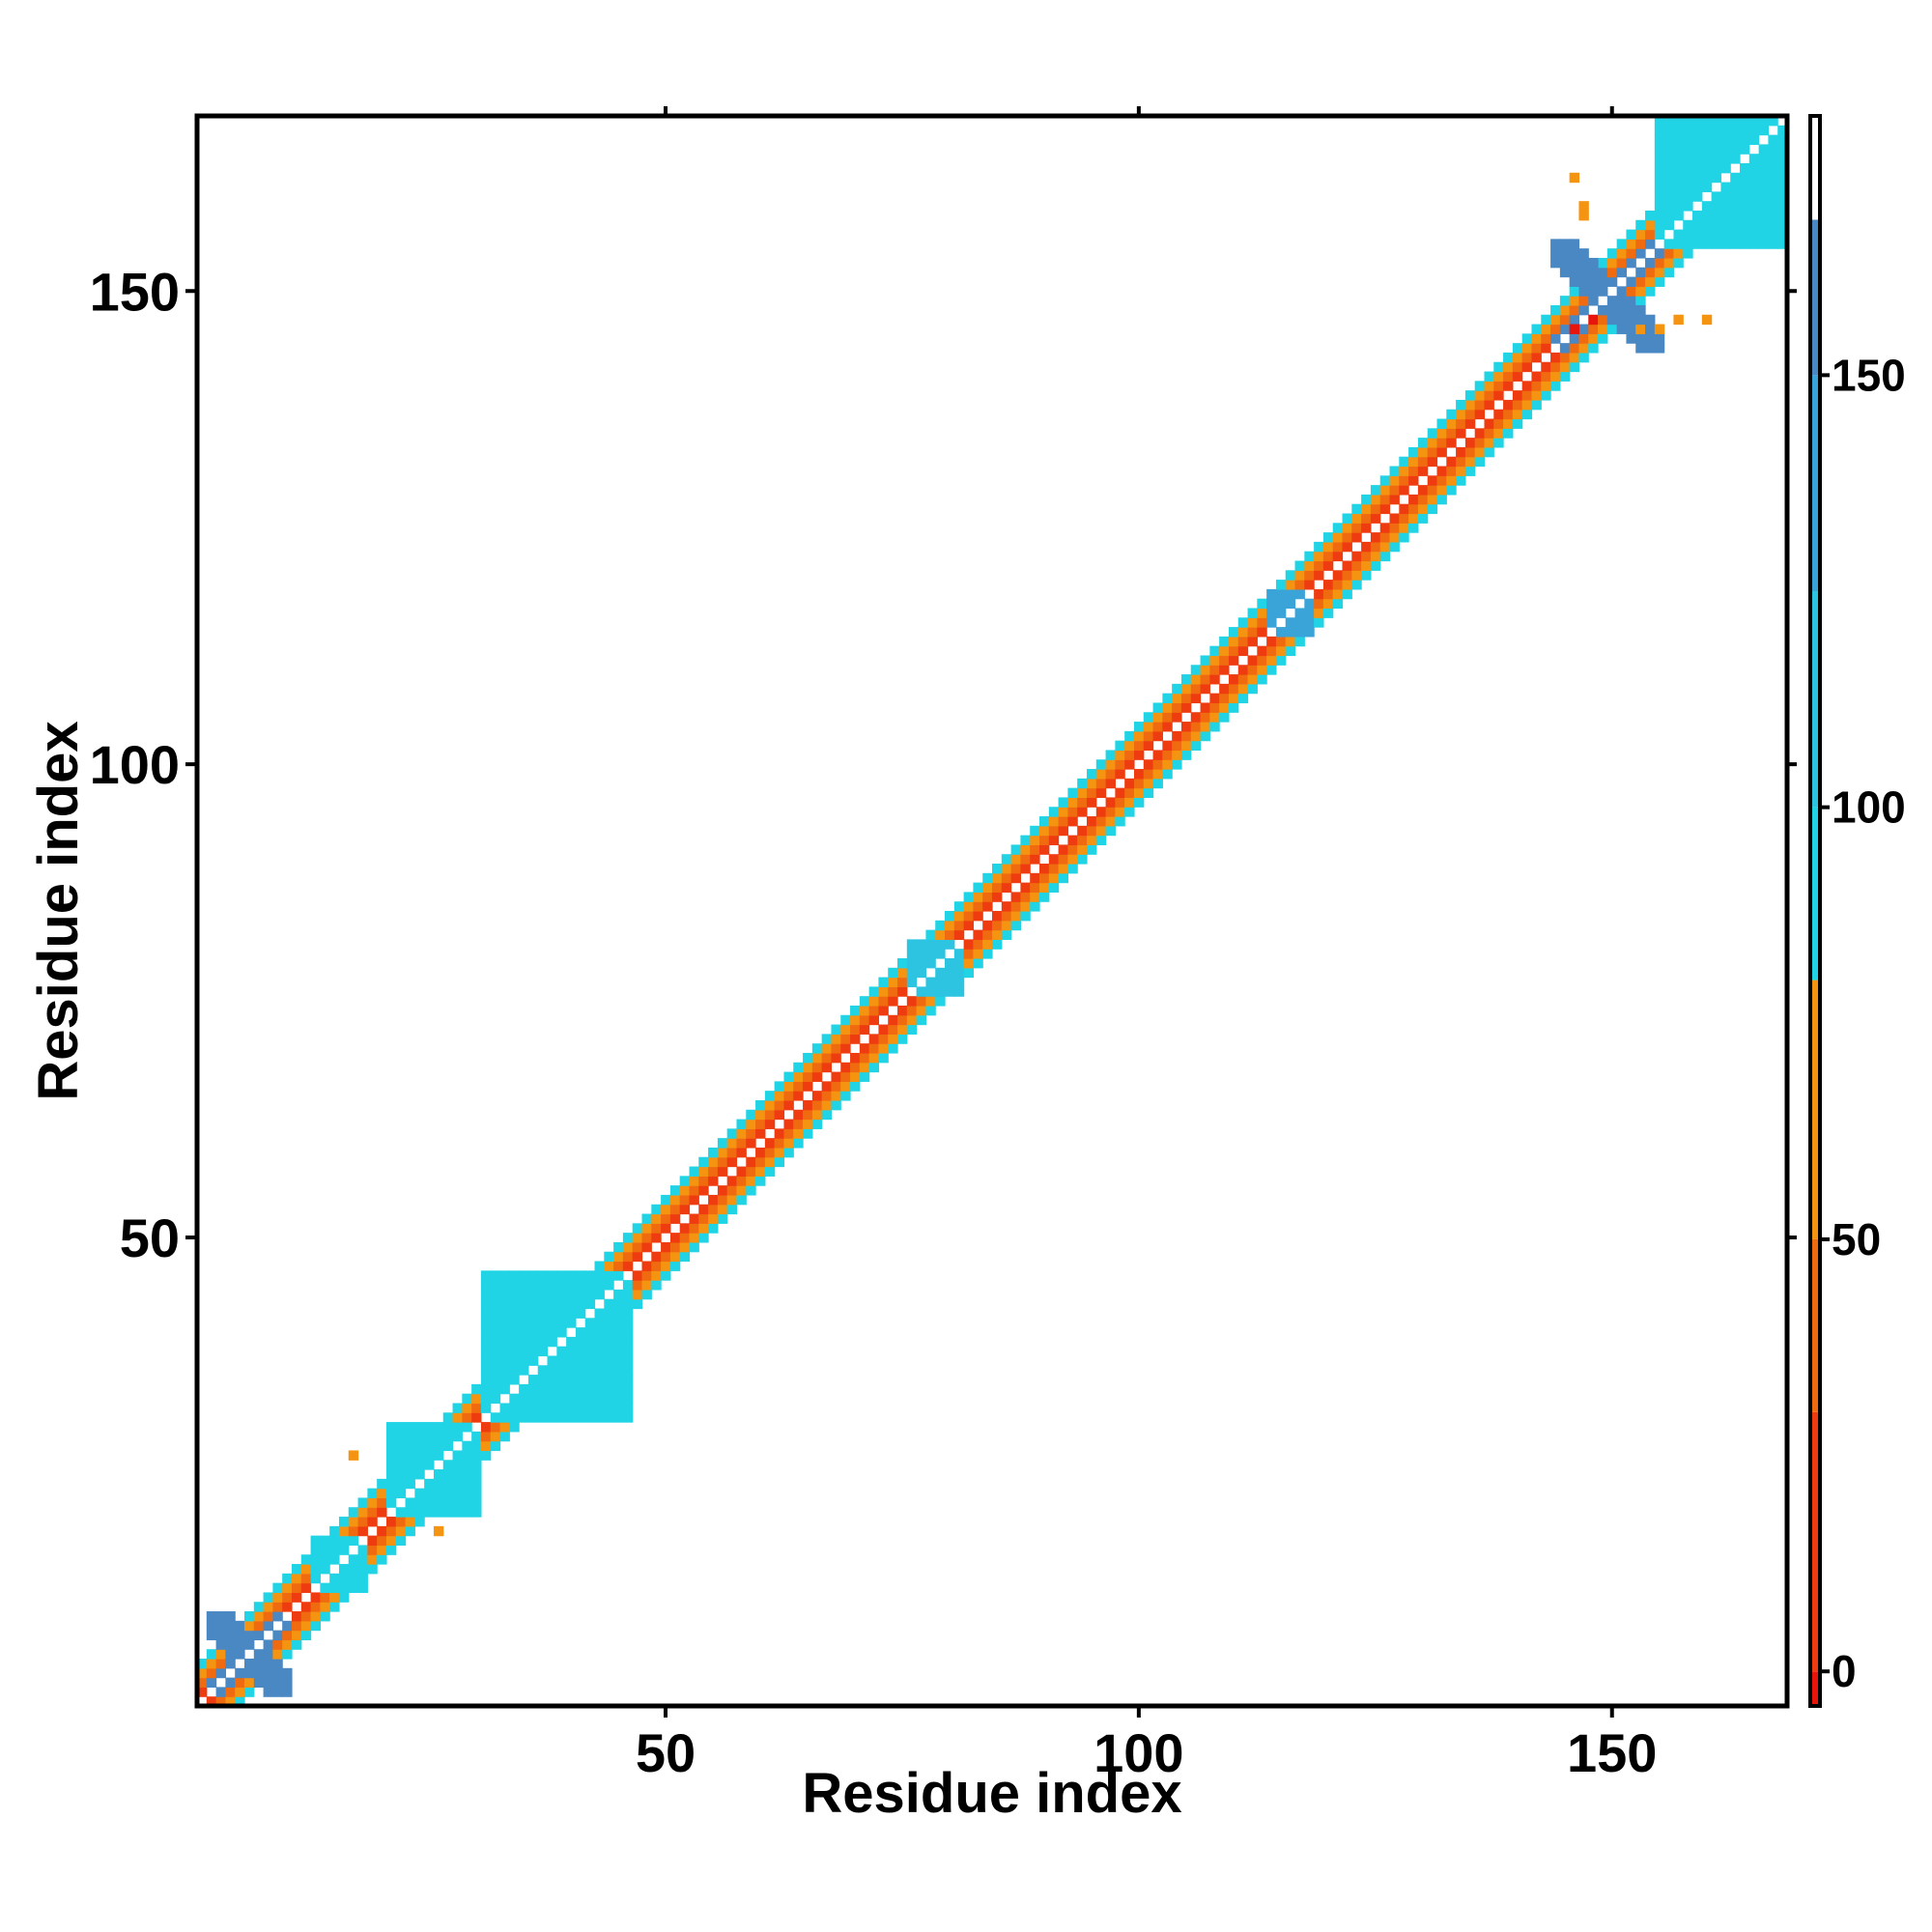 The image size is (1932, 1932). I want to click on x-tick-label: 50, so click(666, 1752).